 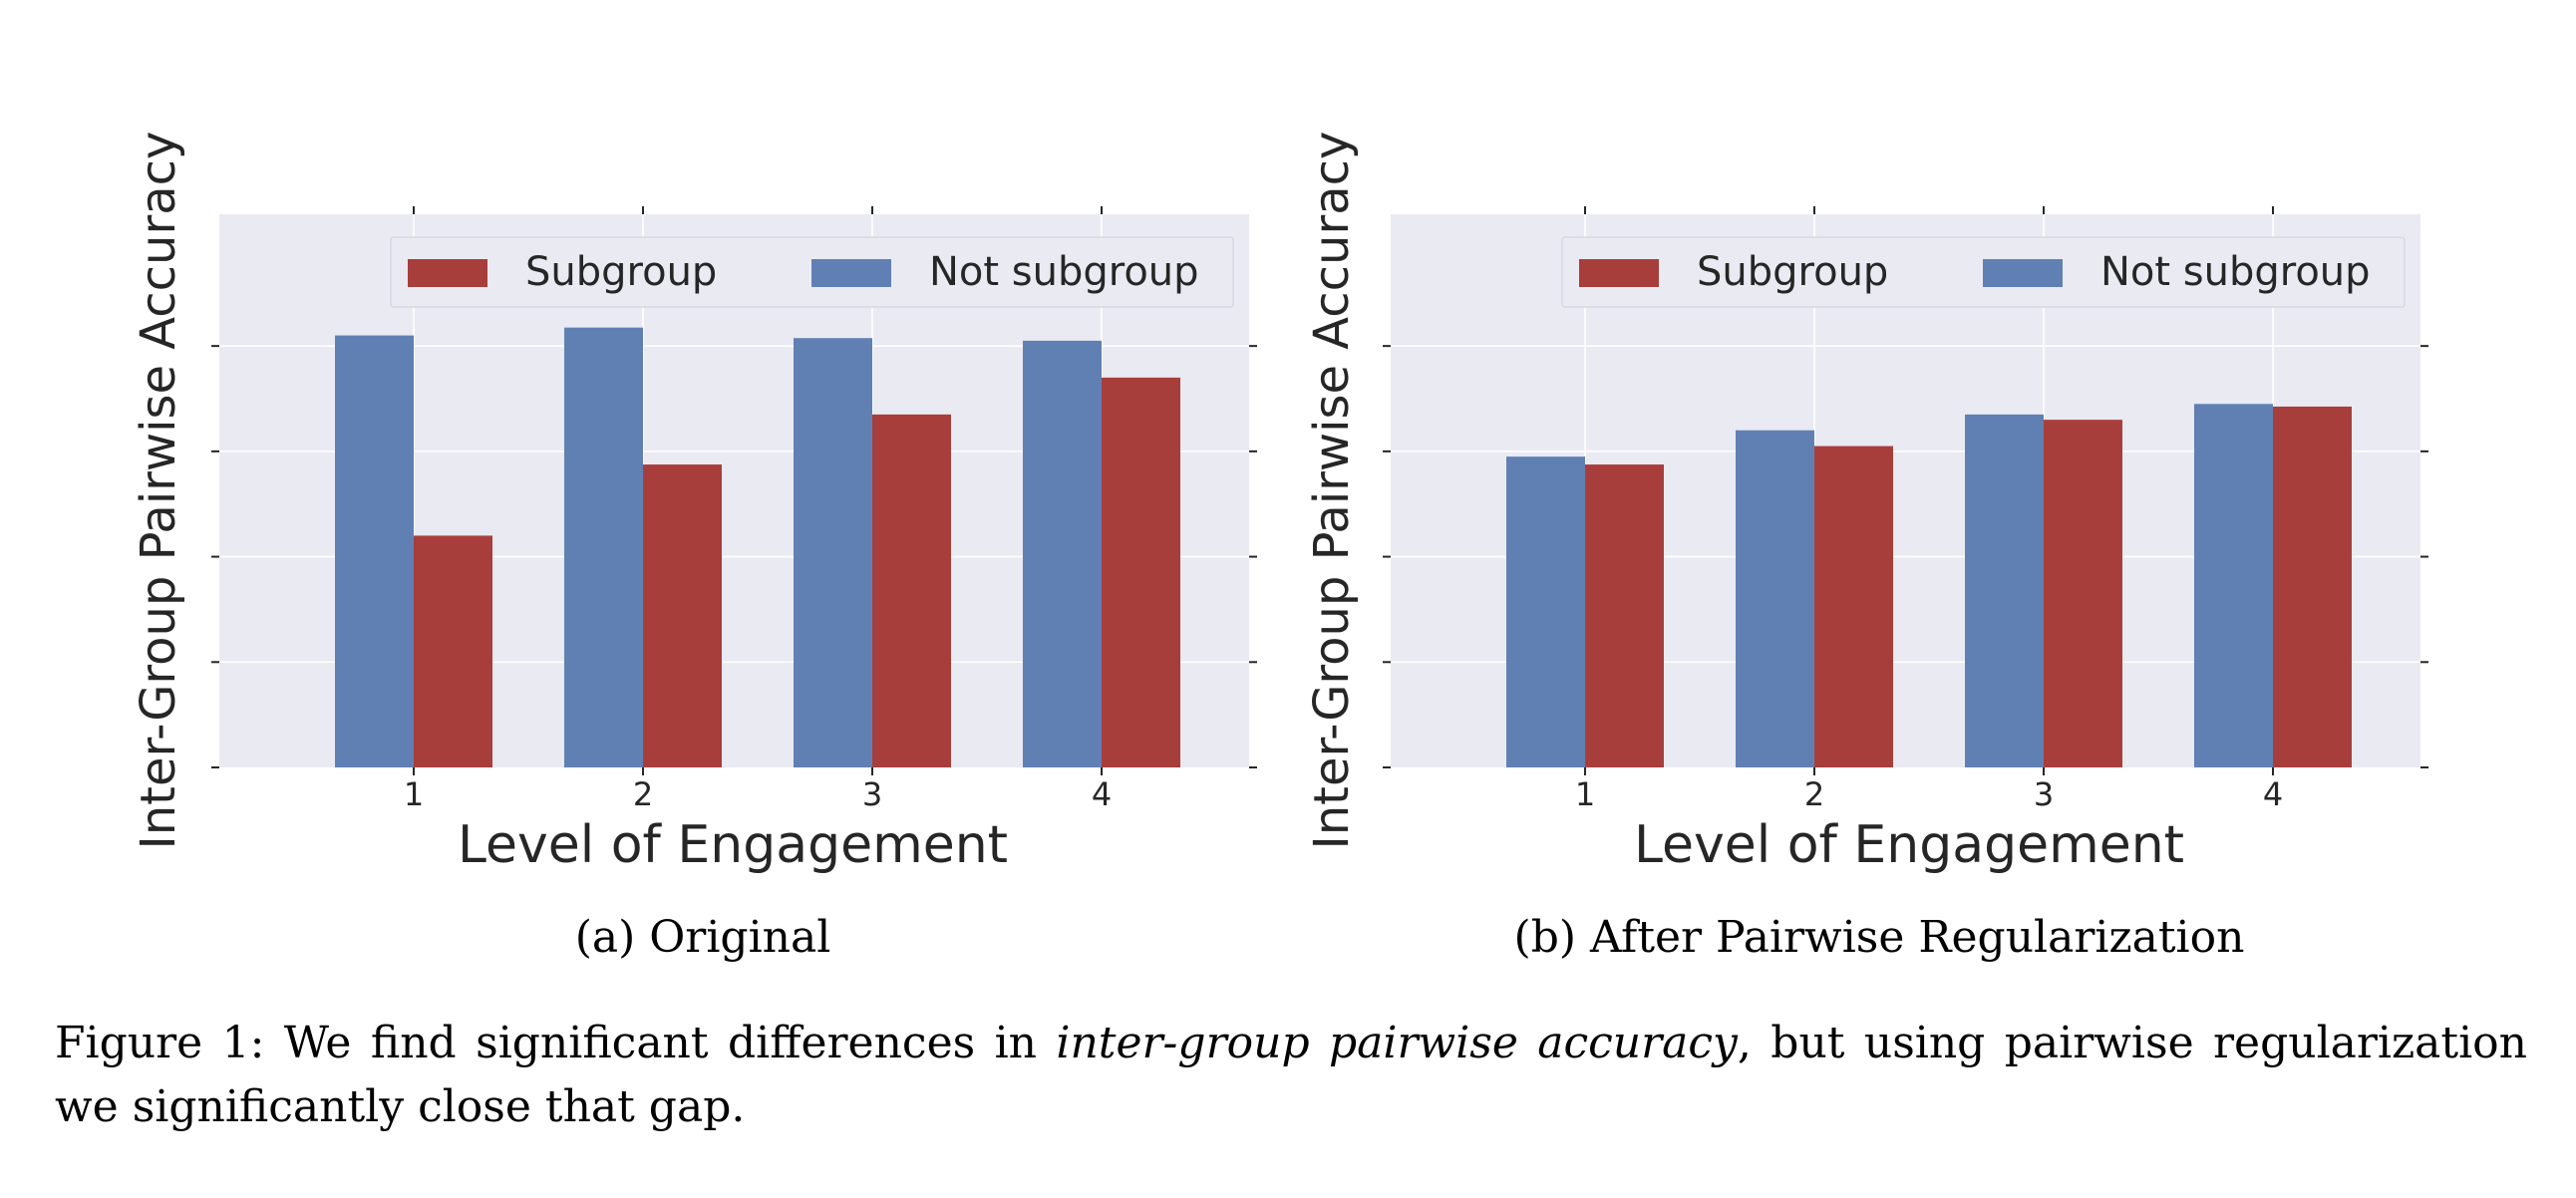 I want to click on caption-emphasis: inter-group pairwise accuracy, so click(x=1397, y=1043).